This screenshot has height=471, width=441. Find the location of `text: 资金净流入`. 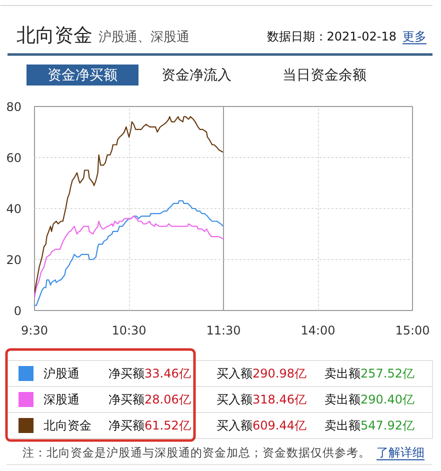

text: 资金净流入 is located at coordinates (197, 76).